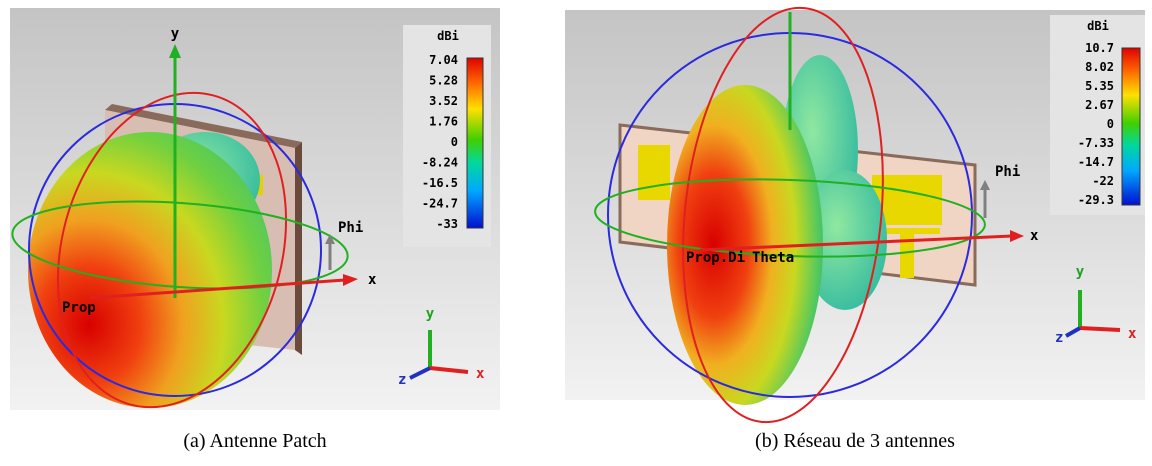 Image resolution: width=1152 pixels, height=466 pixels. What do you see at coordinates (443, 81) in the screenshot?
I see `colorbar-tick-label: 5.28` at bounding box center [443, 81].